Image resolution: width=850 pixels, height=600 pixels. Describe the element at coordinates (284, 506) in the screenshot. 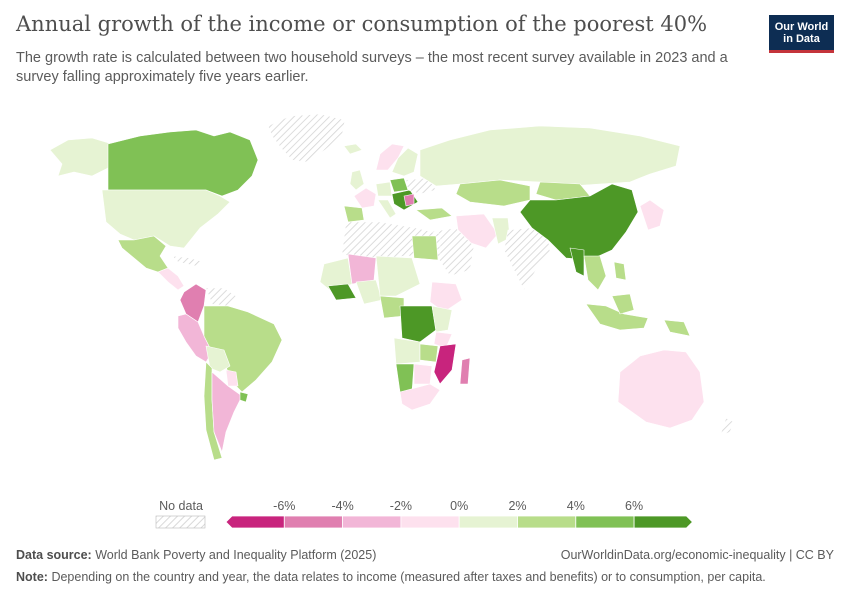

I see `legend-tick-label: -6%` at that location.